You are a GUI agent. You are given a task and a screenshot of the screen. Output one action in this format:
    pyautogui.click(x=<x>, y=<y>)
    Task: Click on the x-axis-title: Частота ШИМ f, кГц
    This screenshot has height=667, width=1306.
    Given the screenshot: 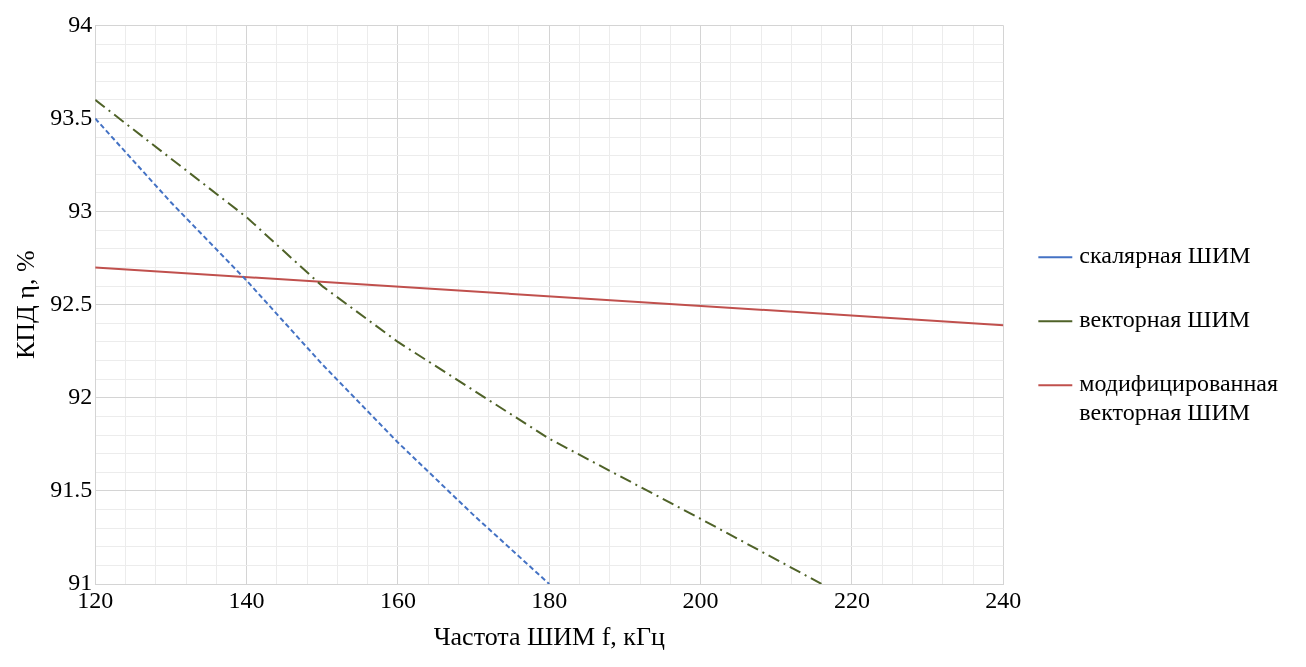 What is the action you would take?
    pyautogui.click(x=549, y=637)
    